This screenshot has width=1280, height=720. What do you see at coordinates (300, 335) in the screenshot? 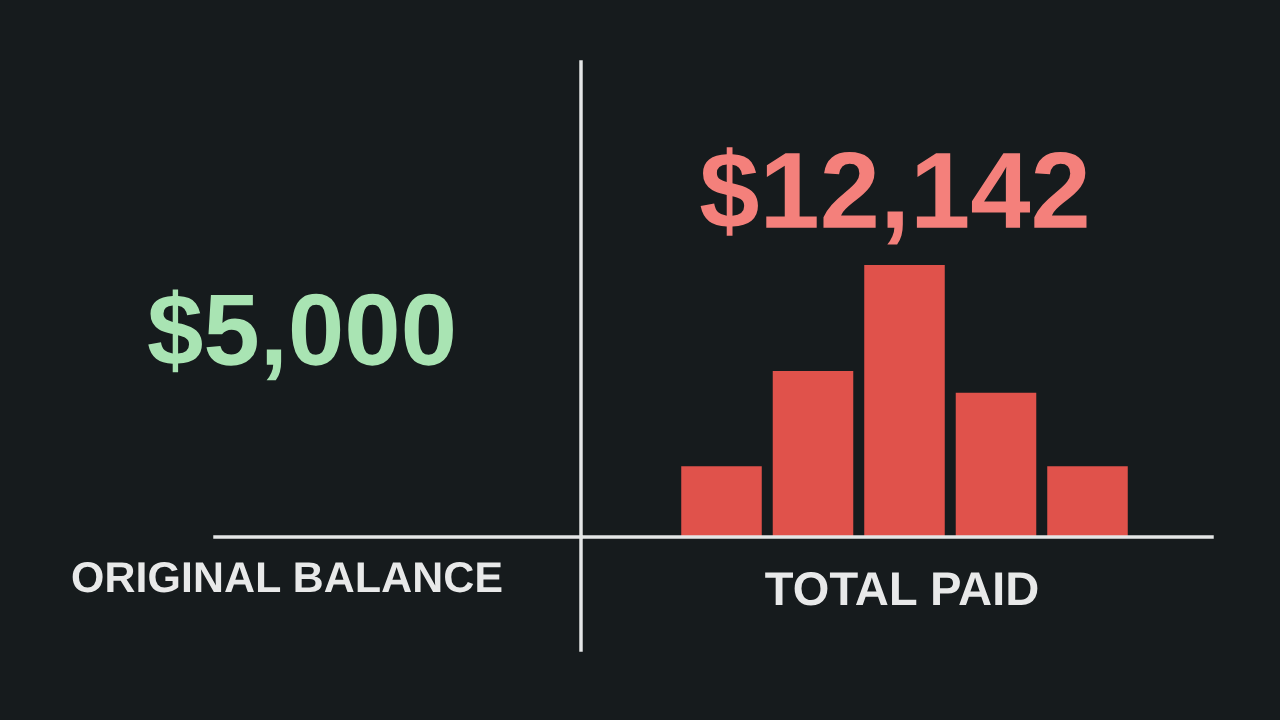
I see `text: $5,000` at bounding box center [300, 335].